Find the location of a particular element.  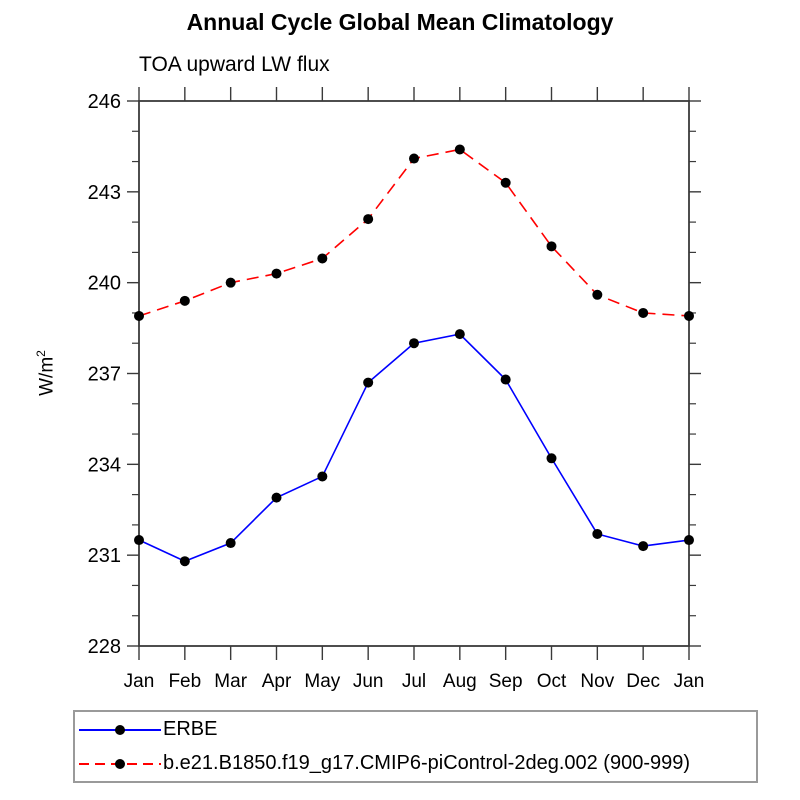

x-tick-label: Feb is located at coordinates (184, 681).